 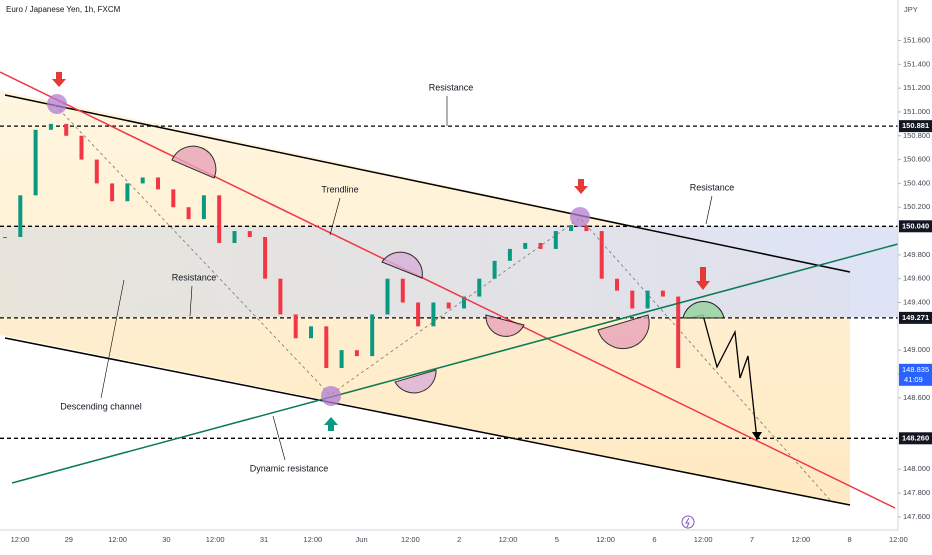 What do you see at coordinates (916, 468) in the screenshot?
I see `y-tick-label: 148.000` at bounding box center [916, 468].